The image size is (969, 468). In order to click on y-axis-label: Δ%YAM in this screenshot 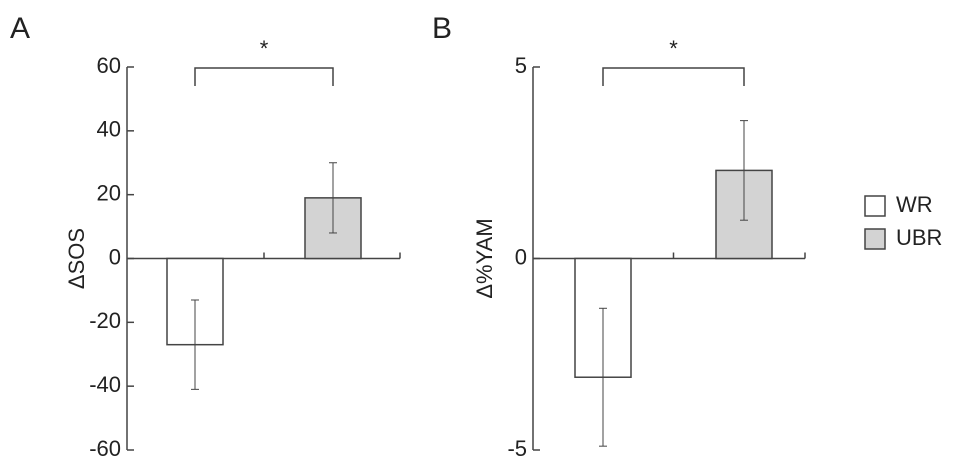, I will do `click(484, 258)`.